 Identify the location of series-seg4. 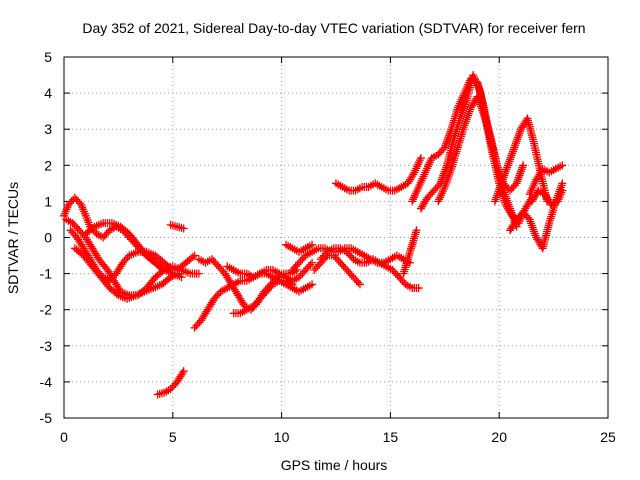
(127, 273).